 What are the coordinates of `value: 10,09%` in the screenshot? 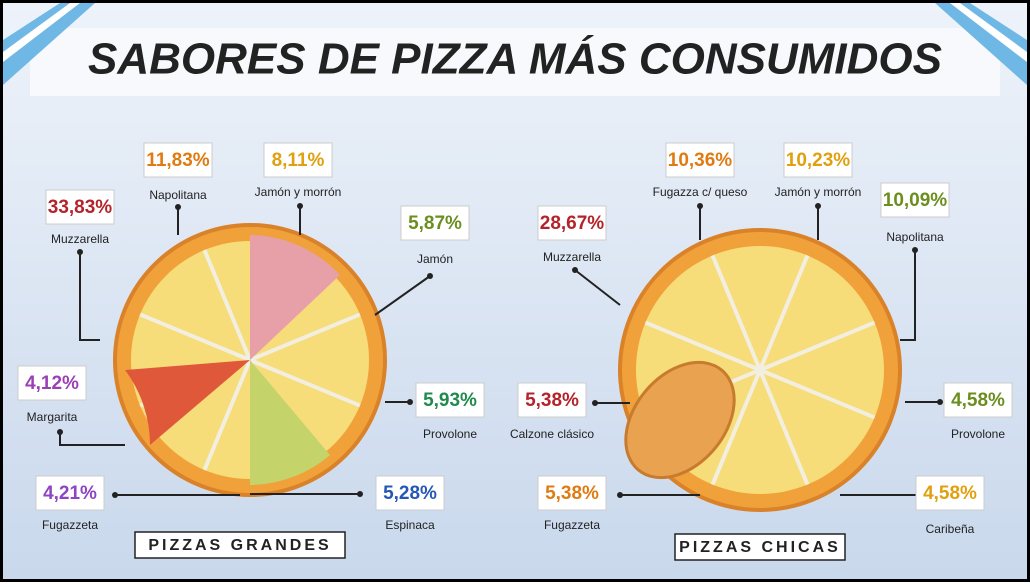 It's located at (915, 200).